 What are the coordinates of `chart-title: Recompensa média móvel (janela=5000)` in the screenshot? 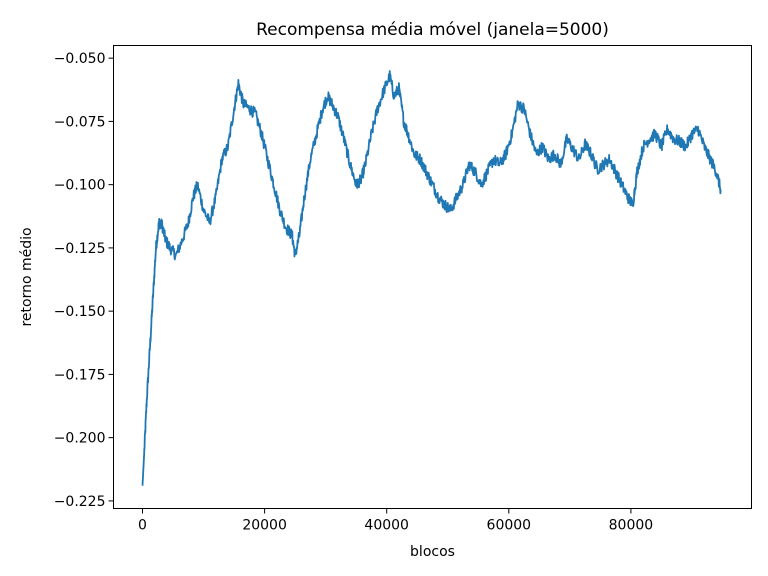 It's located at (432, 30).